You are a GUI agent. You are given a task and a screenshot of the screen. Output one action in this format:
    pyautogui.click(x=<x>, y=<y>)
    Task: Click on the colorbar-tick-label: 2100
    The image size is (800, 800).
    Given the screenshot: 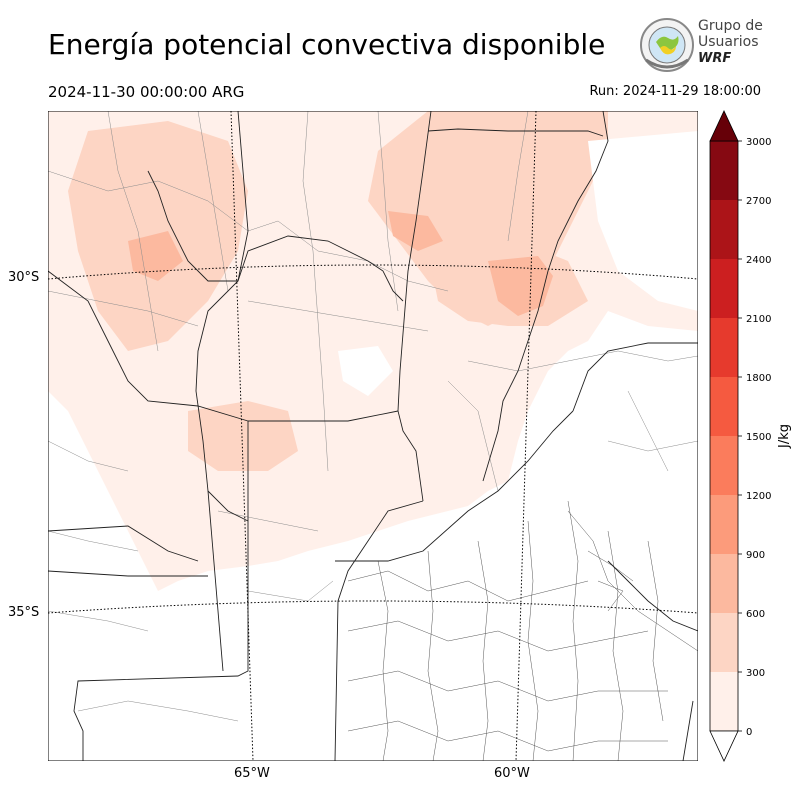 What is the action you would take?
    pyautogui.click(x=758, y=319)
    